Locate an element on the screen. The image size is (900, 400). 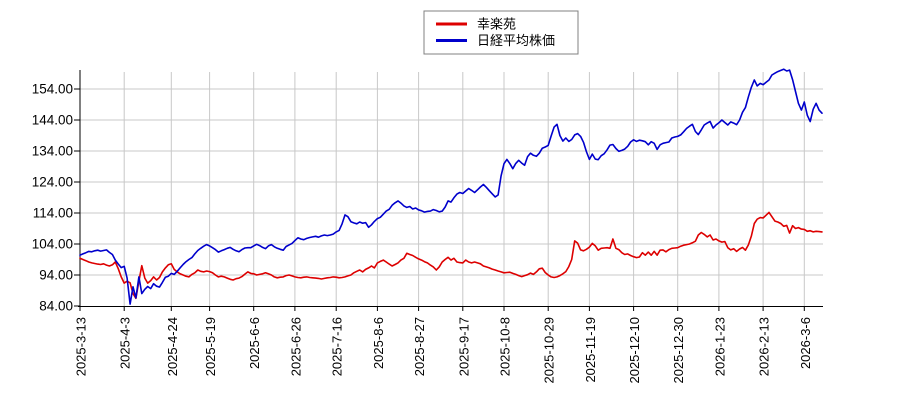
y-tick-label: 154.00 is located at coordinates (52, 89).